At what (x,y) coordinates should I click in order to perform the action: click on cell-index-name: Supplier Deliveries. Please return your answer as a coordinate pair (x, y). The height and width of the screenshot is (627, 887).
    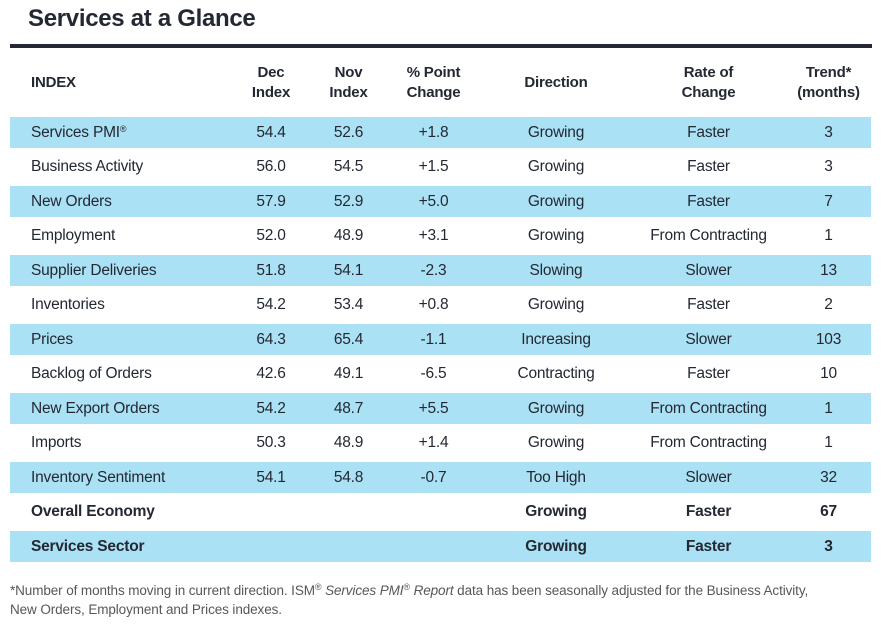
    Looking at the image, I should click on (94, 270).